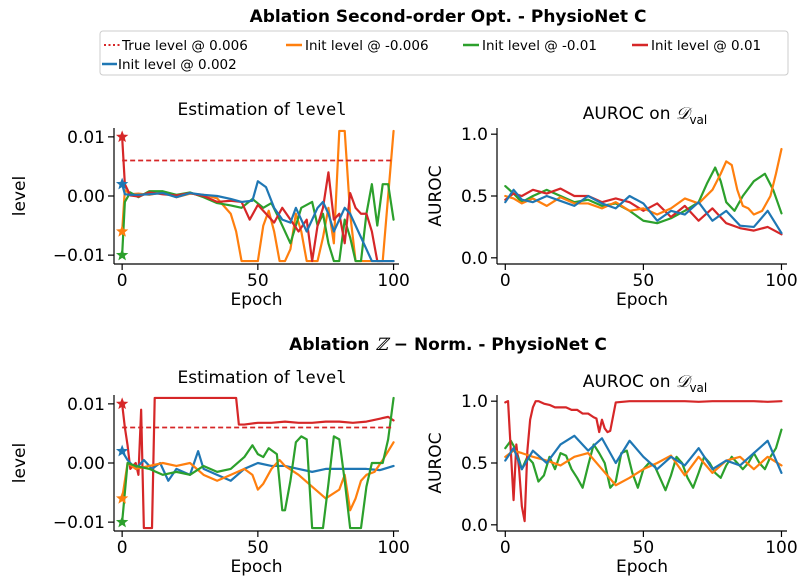 The height and width of the screenshot is (580, 803). I want to click on panel-title-bottom-left: Estimation of level, so click(262, 378).